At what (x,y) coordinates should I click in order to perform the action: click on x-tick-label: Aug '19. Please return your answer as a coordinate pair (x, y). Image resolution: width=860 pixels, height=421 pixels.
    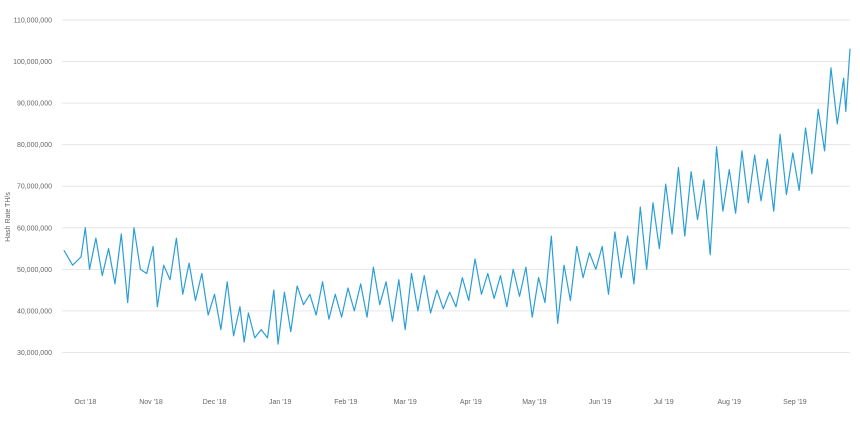
    Looking at the image, I should click on (729, 402).